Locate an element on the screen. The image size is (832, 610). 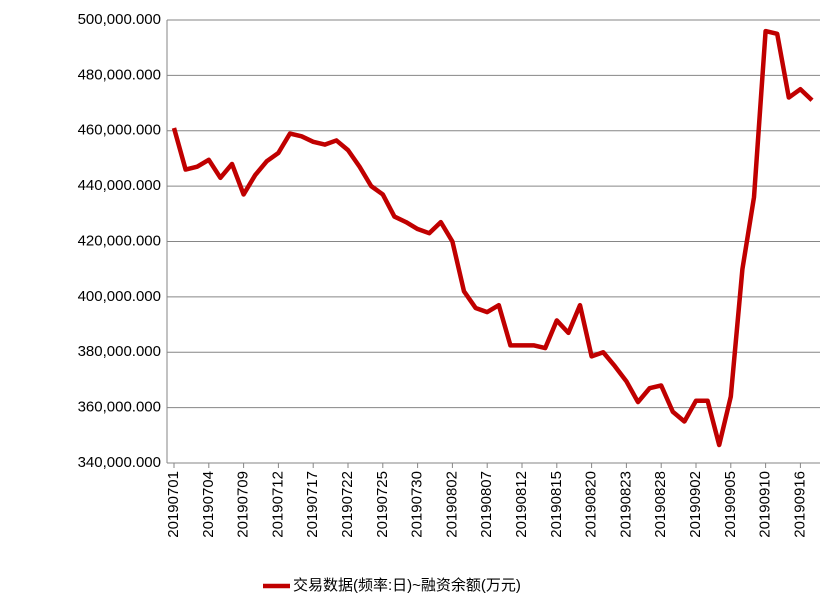
y-tick-label: 340,000.000 is located at coordinates (119, 462).